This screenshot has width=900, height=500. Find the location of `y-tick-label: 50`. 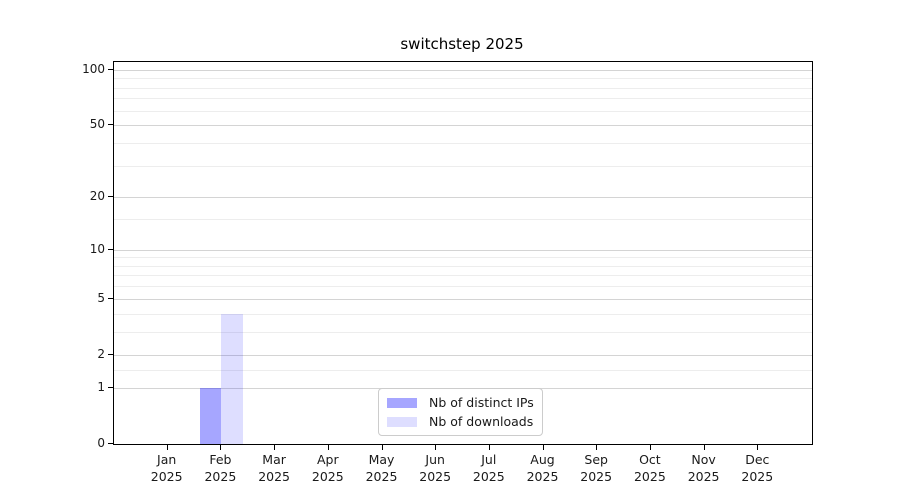

y-tick-label: 50 is located at coordinates (97, 124).